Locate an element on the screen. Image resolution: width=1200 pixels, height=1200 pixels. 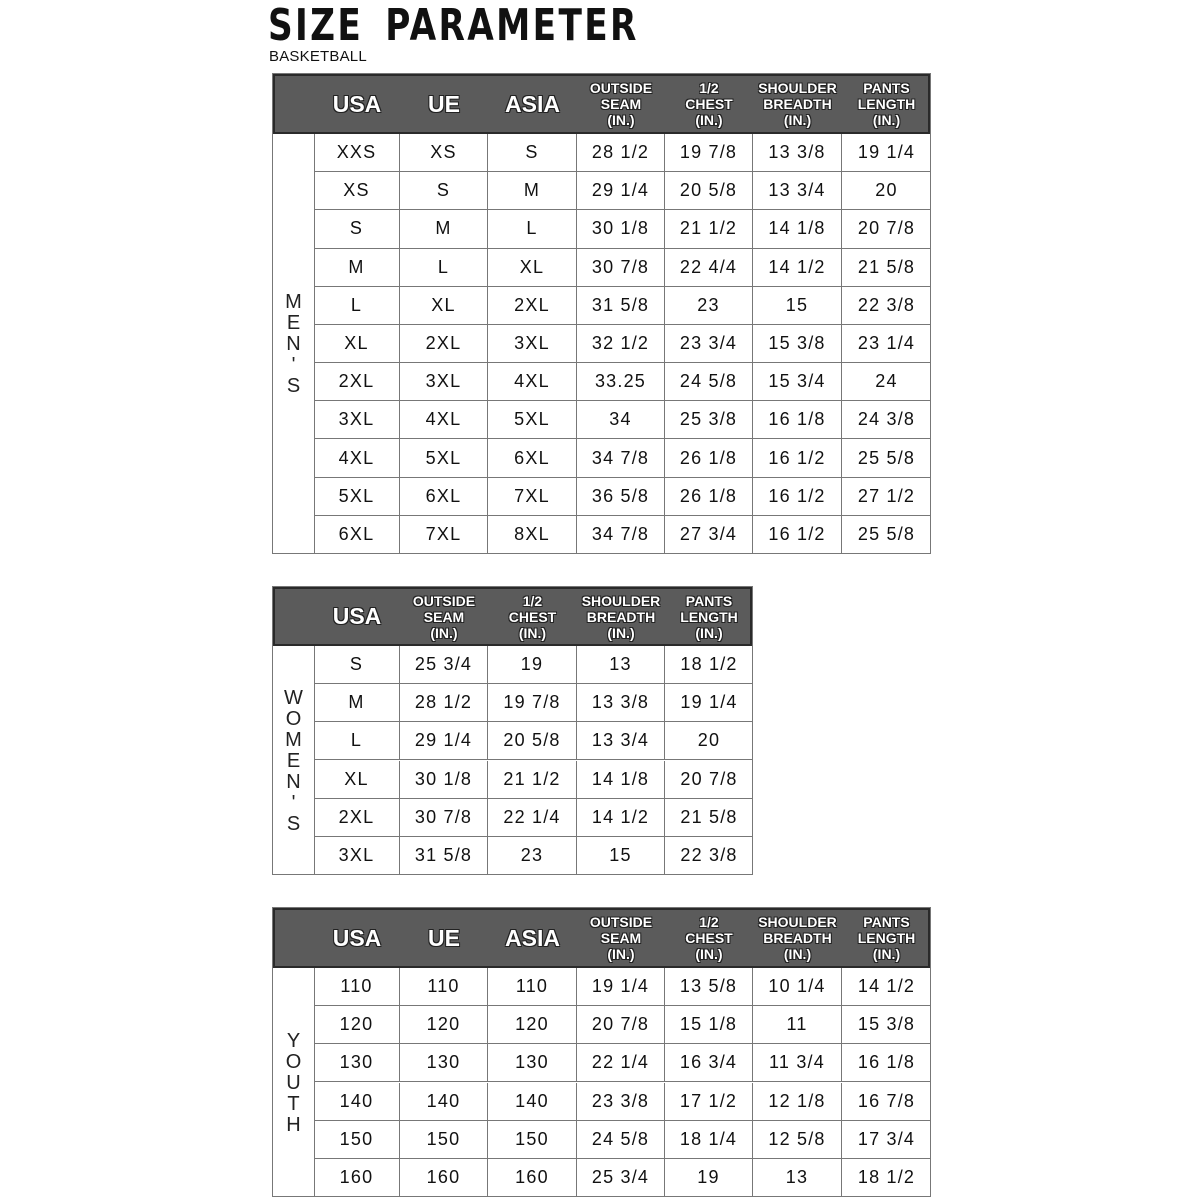
page-subtitle: BASKETBALL is located at coordinates (318, 56).